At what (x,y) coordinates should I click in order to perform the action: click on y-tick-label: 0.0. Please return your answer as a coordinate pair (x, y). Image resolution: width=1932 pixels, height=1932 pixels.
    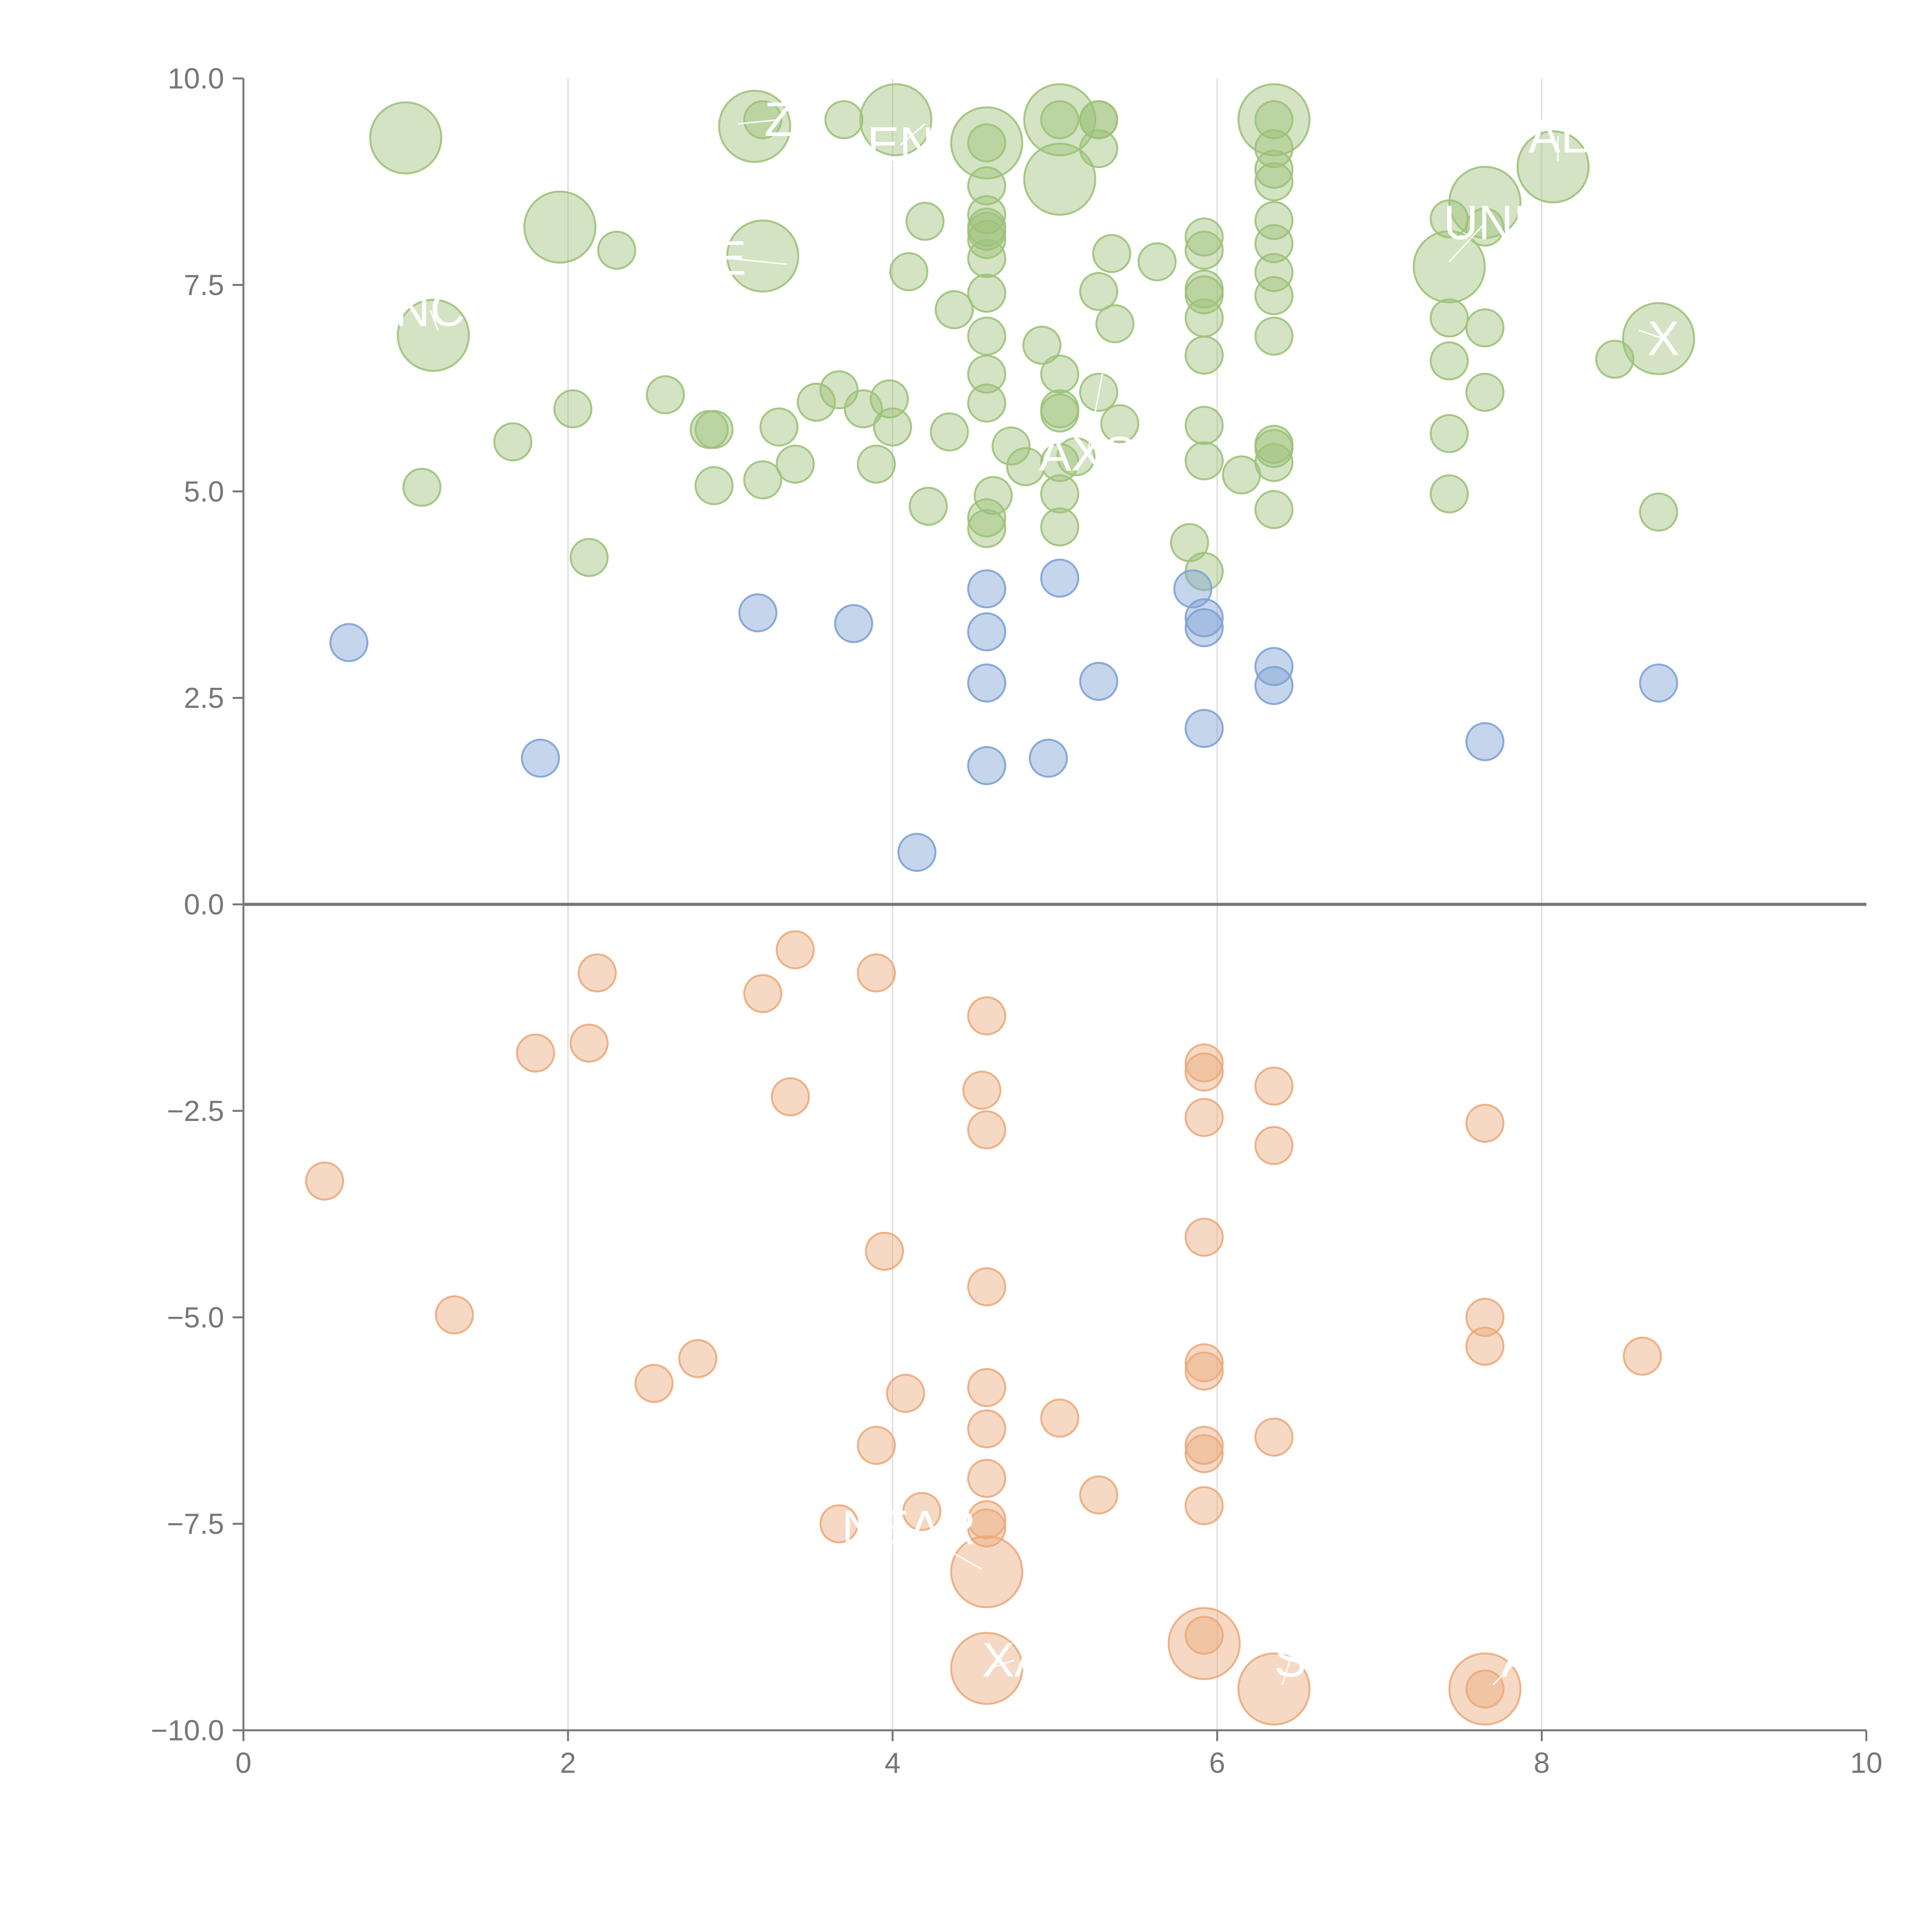
    Looking at the image, I should click on (204, 905).